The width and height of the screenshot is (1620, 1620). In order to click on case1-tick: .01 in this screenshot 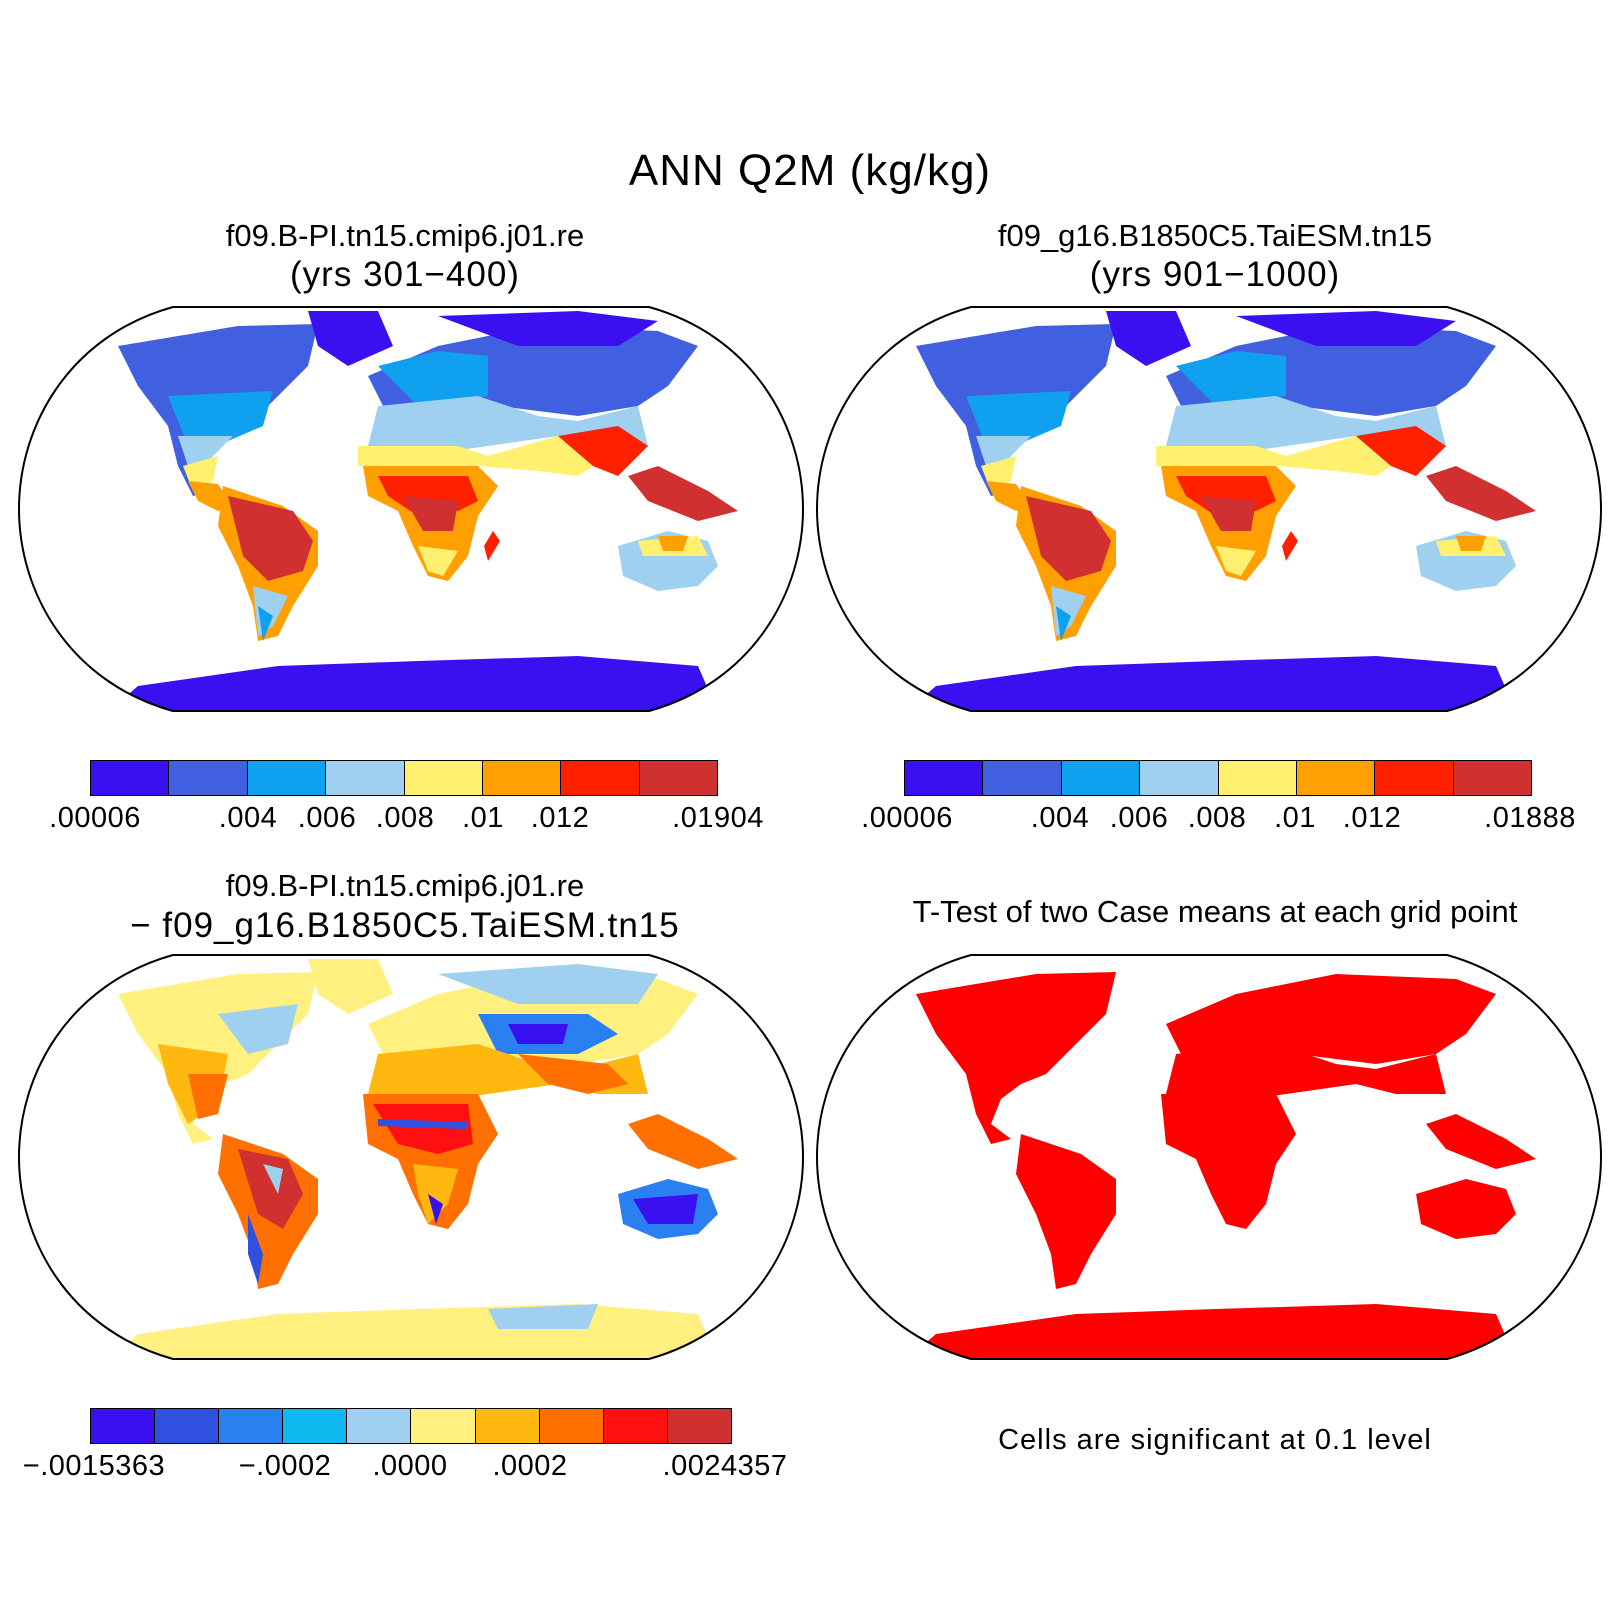, I will do `click(483, 818)`.